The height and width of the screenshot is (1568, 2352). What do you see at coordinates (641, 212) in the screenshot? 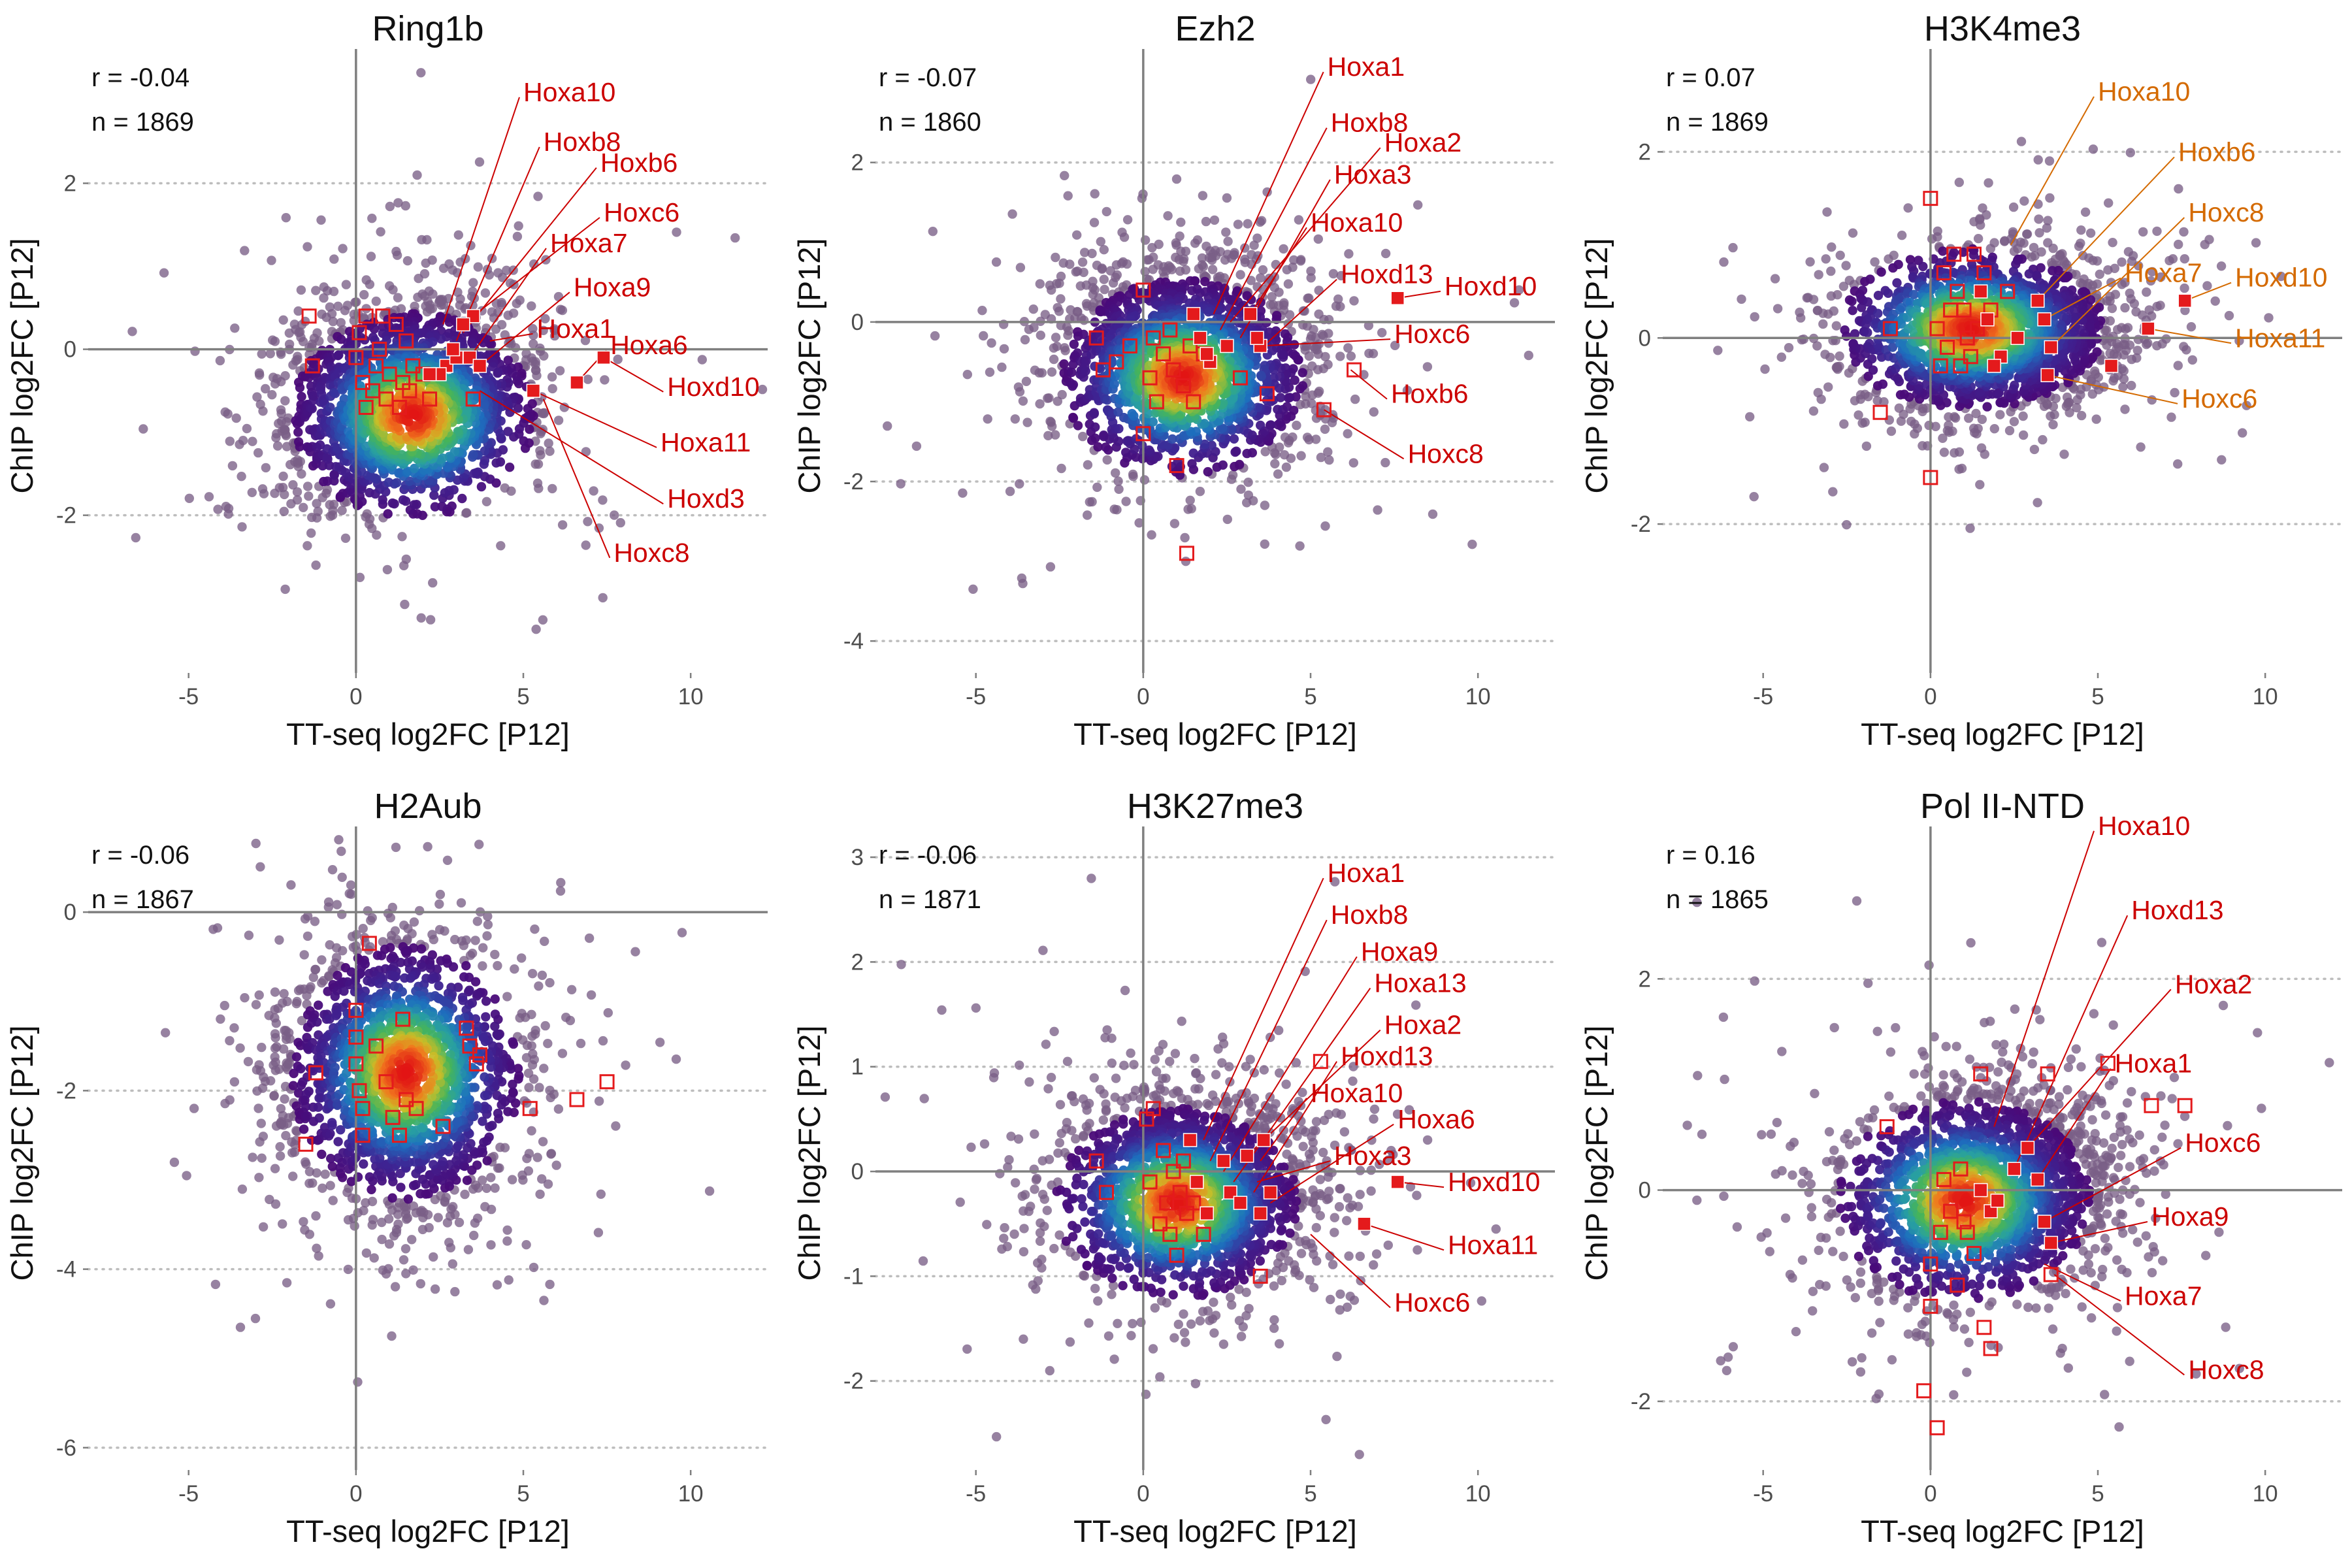
I see `gene-label: Hoxc6` at bounding box center [641, 212].